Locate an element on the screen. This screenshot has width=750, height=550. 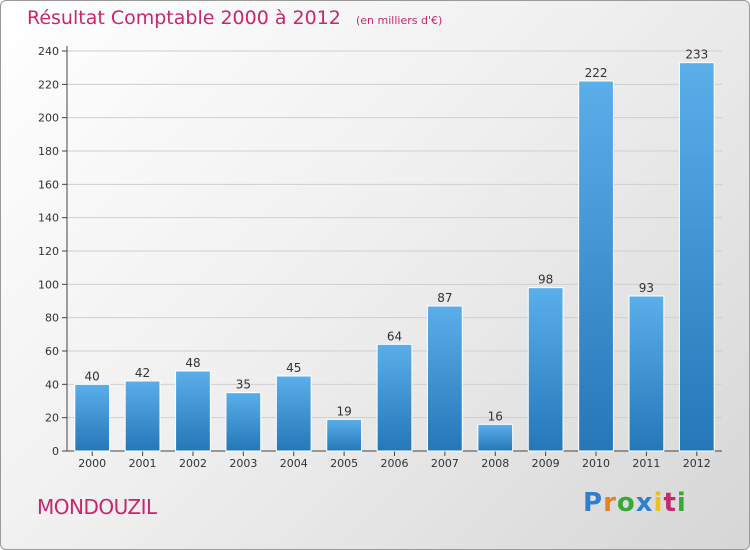
data-label: 16 is located at coordinates (495, 416).